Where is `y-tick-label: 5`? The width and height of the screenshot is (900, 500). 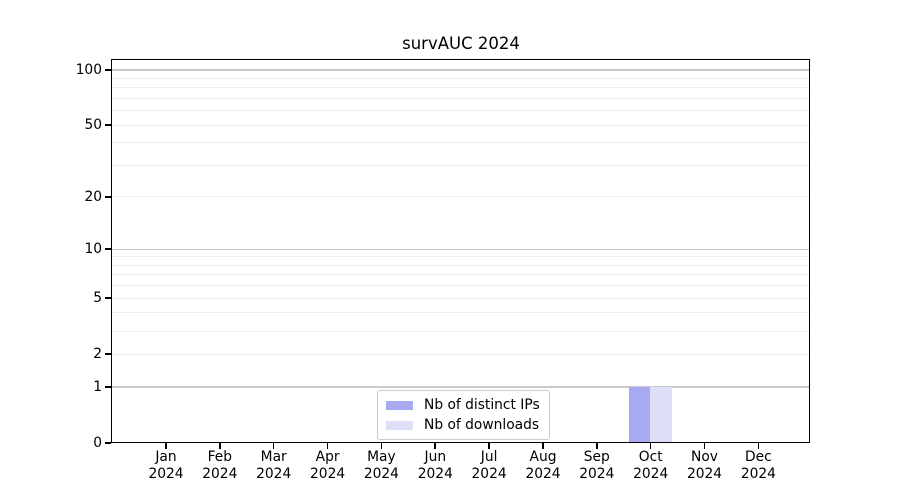
y-tick-label: 5 is located at coordinates (97, 298).